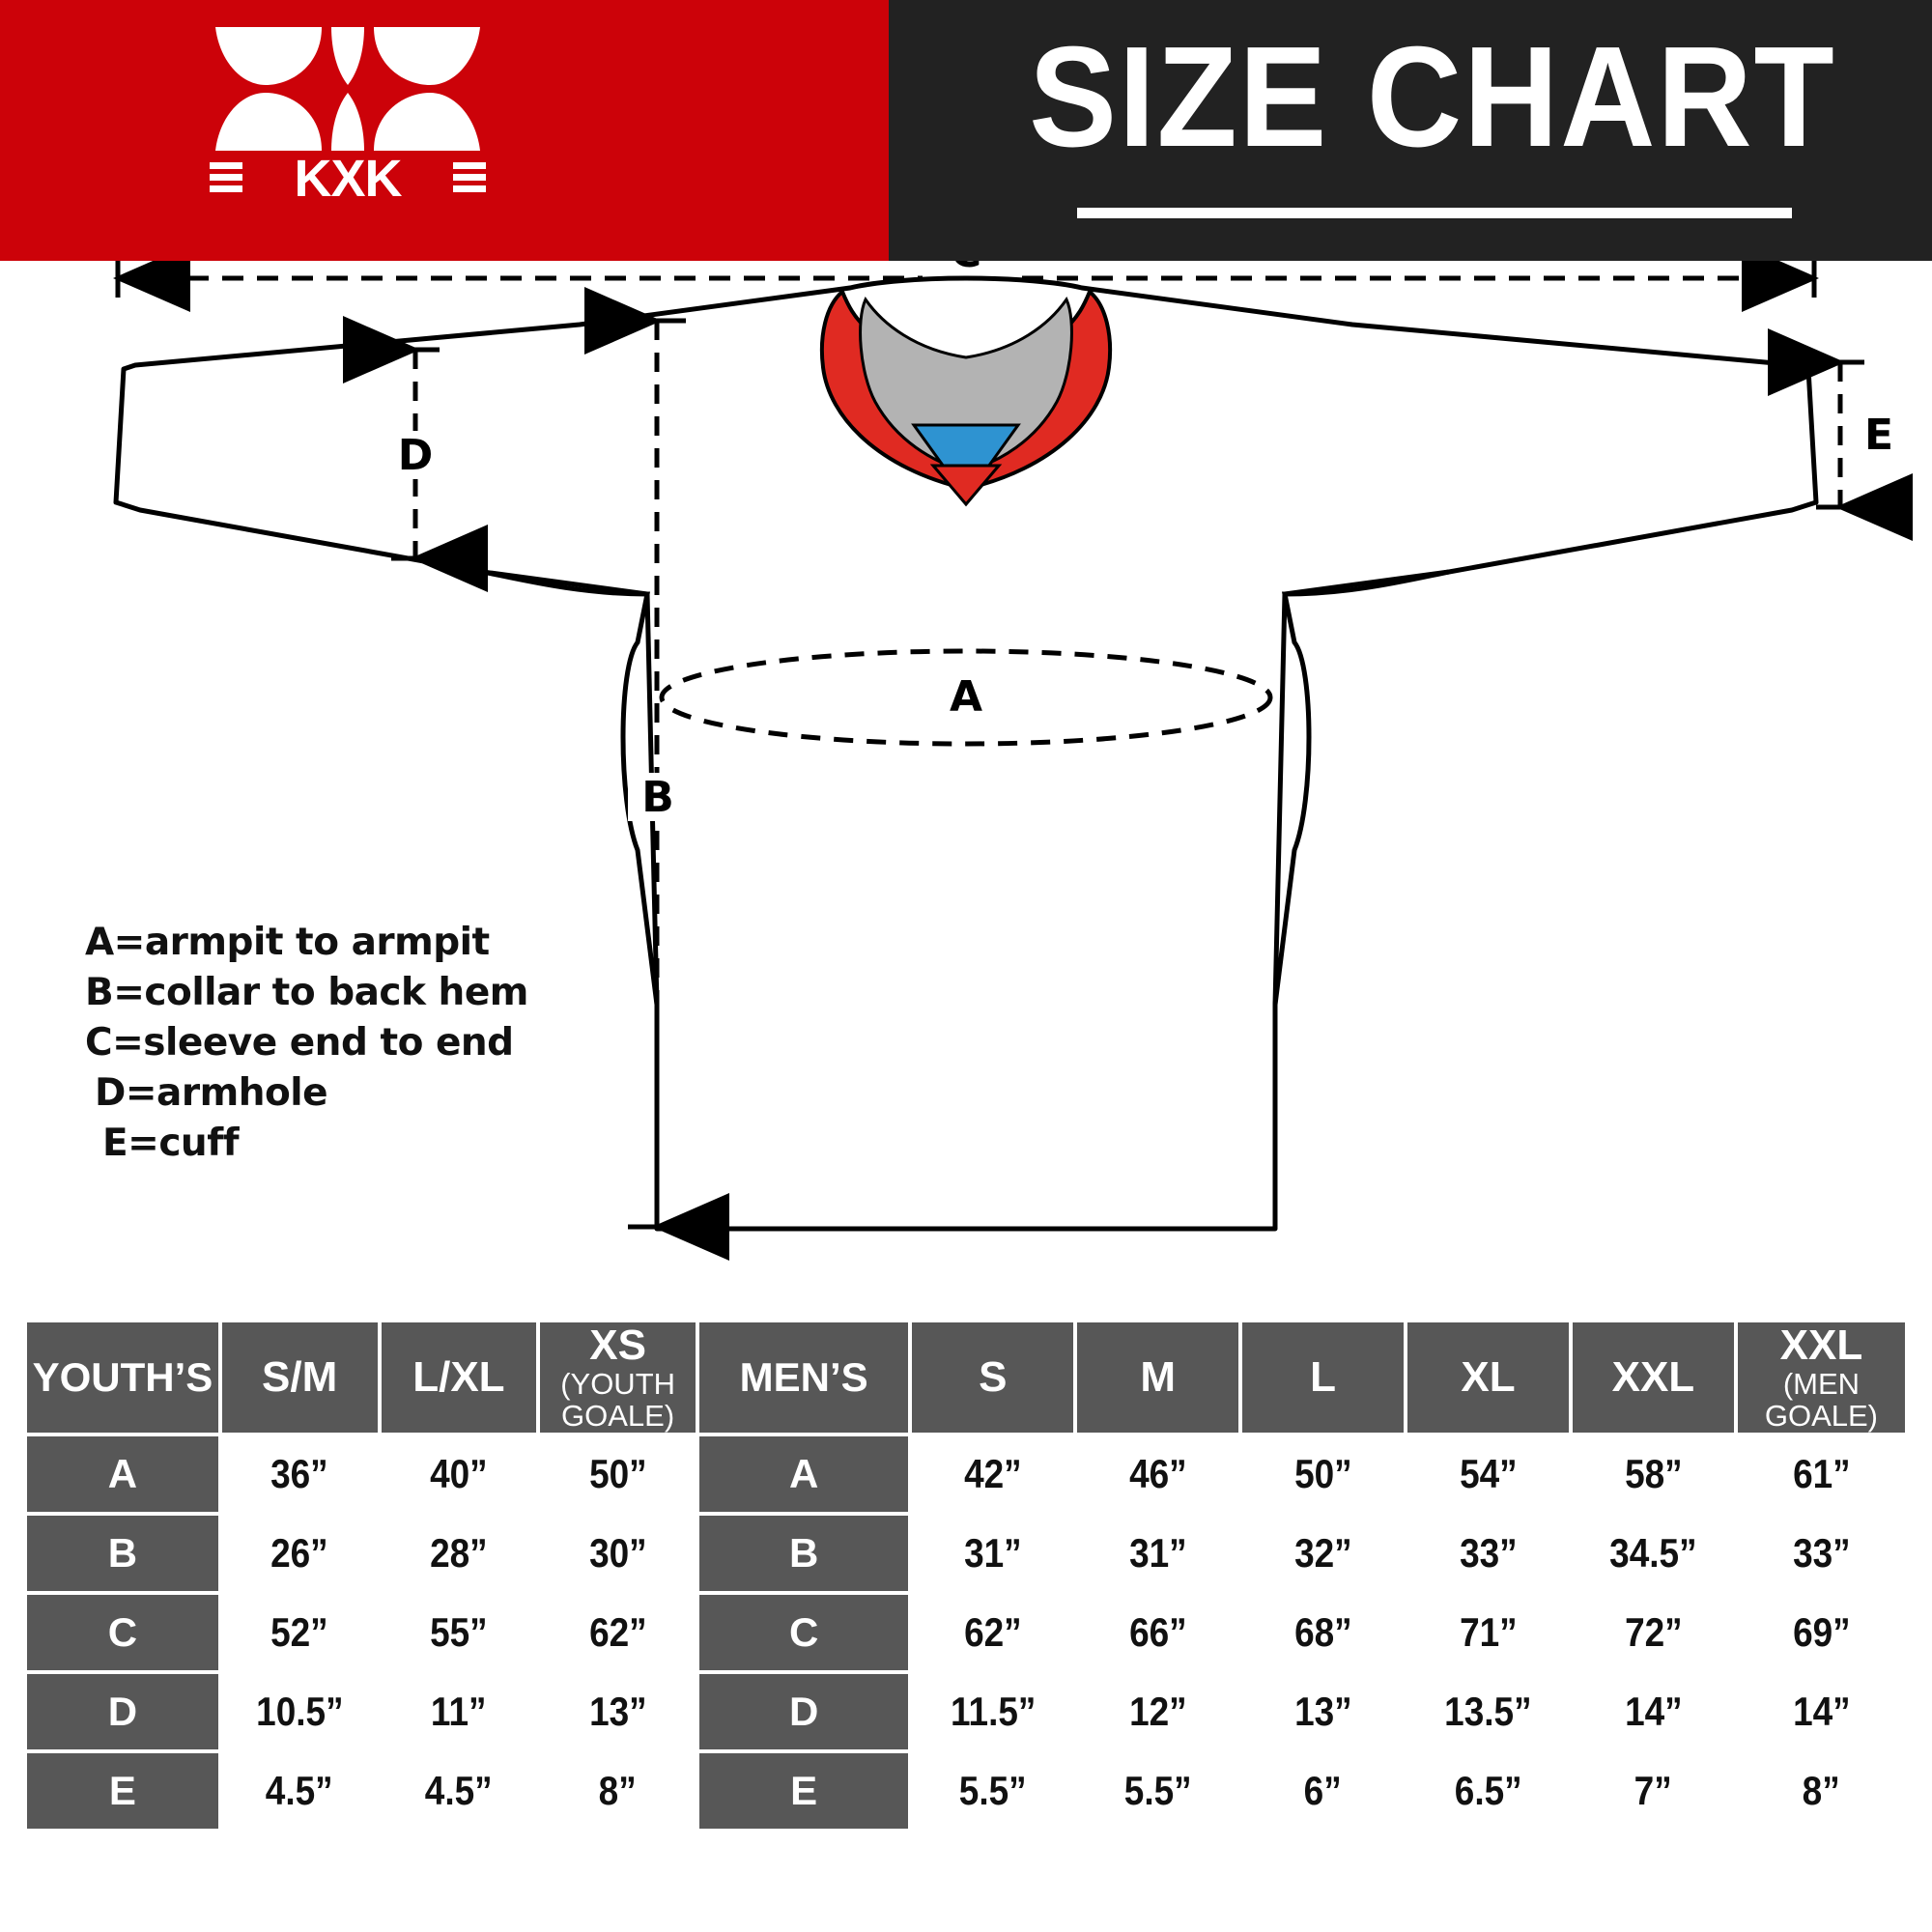 The width and height of the screenshot is (1932, 1932). I want to click on mens-row-key-D: D, so click(803, 1711).